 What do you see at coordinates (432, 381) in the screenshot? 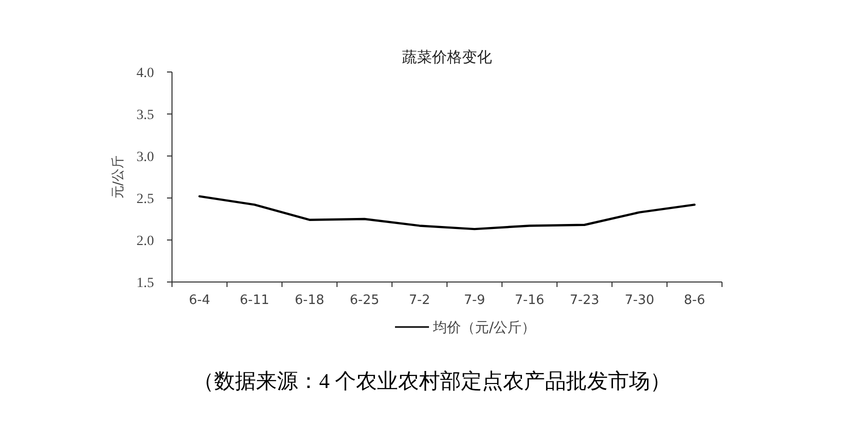
I see `annotation: （数据来源：4 个农业农村部定点农产品批发市场）` at bounding box center [432, 381].